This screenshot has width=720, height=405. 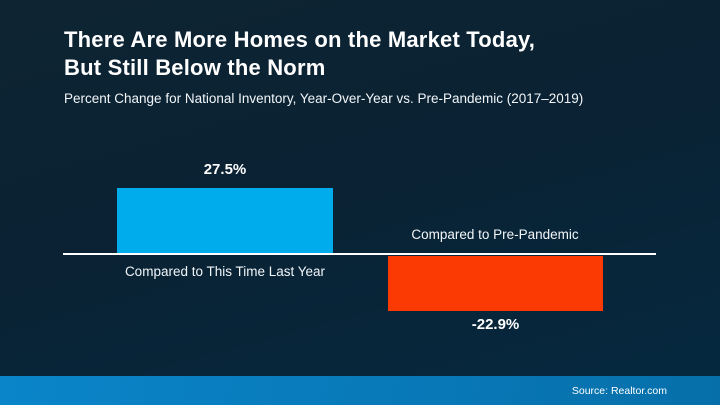 I want to click on footer-bar: Source: Realtor.com, so click(x=360, y=390).